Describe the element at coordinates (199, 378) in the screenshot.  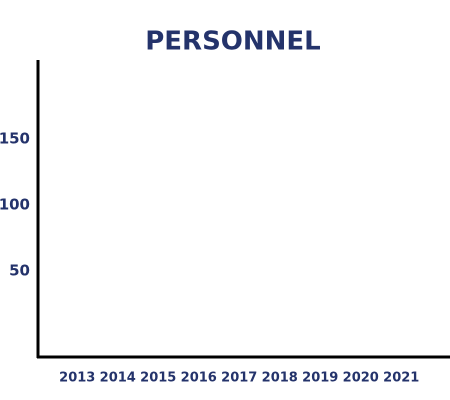
I see `x-tick-label: 2016` at that location.